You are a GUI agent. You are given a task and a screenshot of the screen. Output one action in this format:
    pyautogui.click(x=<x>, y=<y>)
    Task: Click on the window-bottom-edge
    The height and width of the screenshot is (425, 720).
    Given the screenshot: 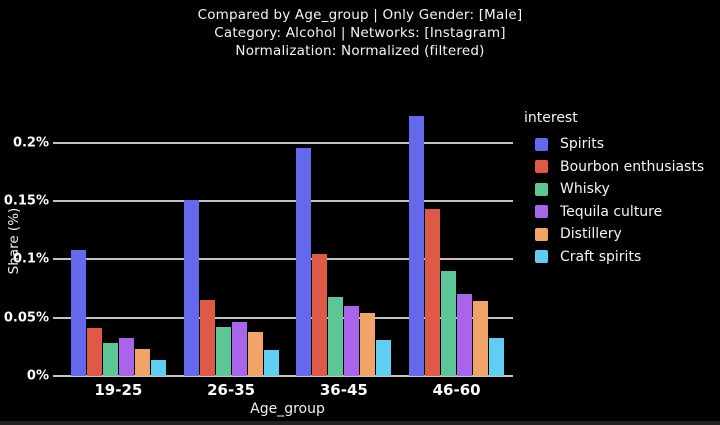 What is the action you would take?
    pyautogui.click(x=360, y=423)
    